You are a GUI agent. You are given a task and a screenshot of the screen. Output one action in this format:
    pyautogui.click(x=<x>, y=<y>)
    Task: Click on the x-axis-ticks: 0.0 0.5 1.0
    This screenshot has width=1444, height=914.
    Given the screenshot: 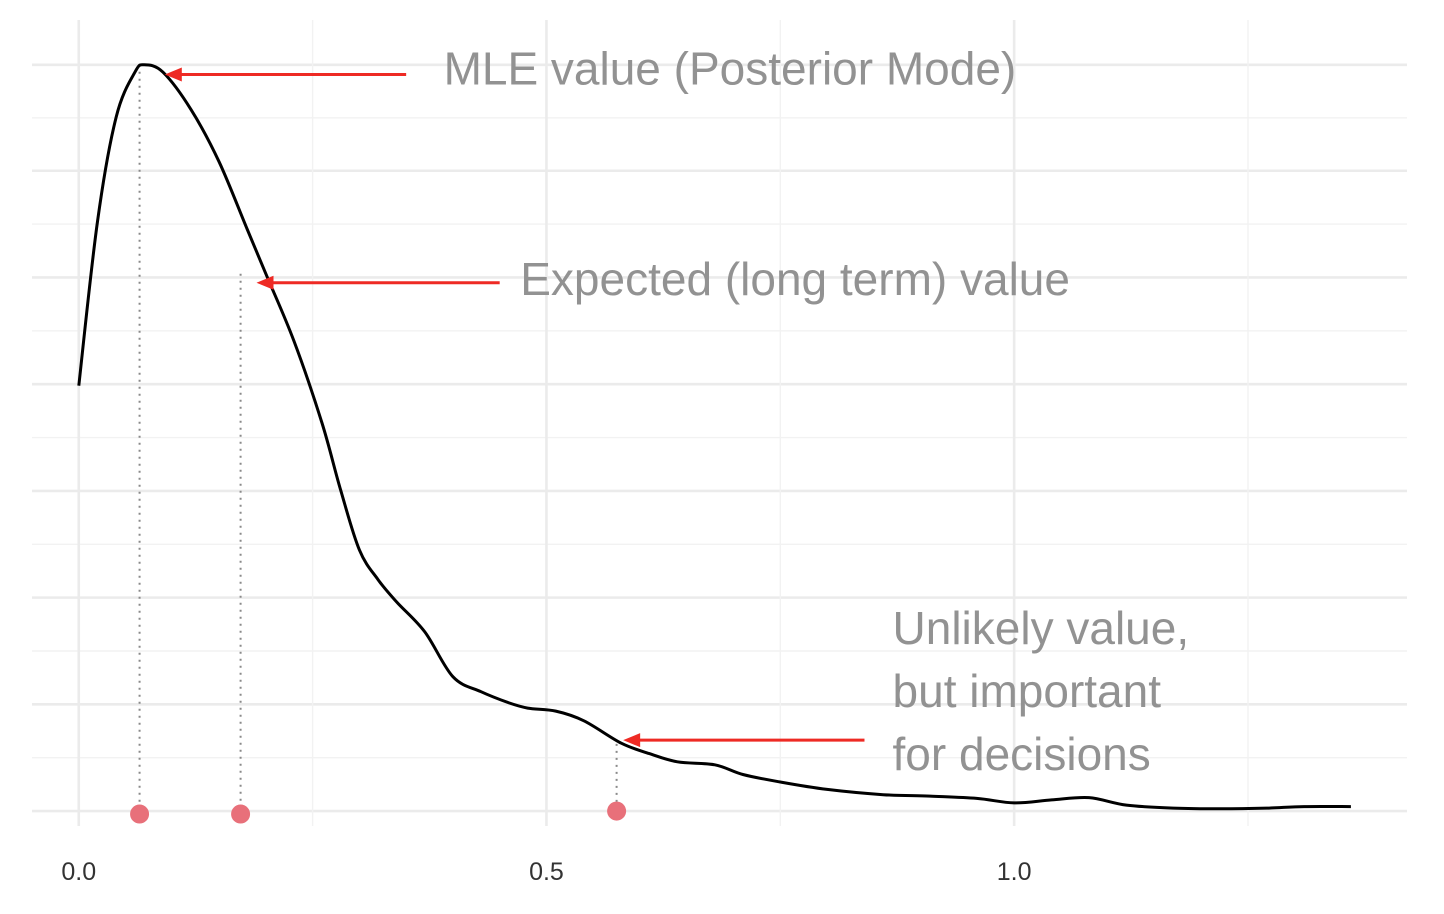 What is the action you would take?
    pyautogui.click(x=546, y=872)
    